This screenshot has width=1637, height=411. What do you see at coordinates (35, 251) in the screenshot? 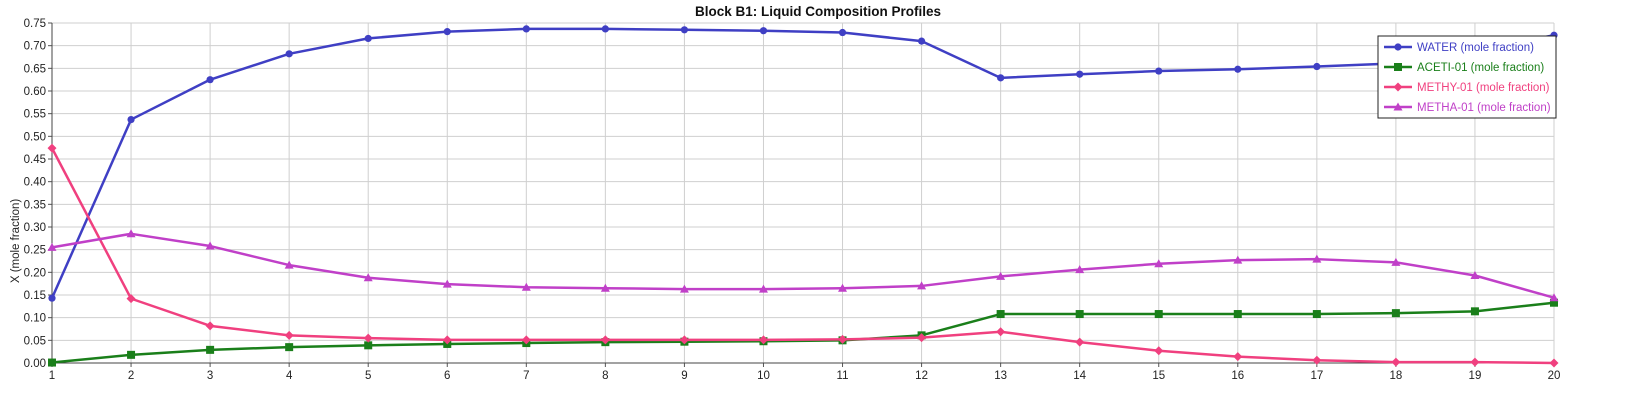
I see `y-tick-label: 0.25` at bounding box center [35, 251].